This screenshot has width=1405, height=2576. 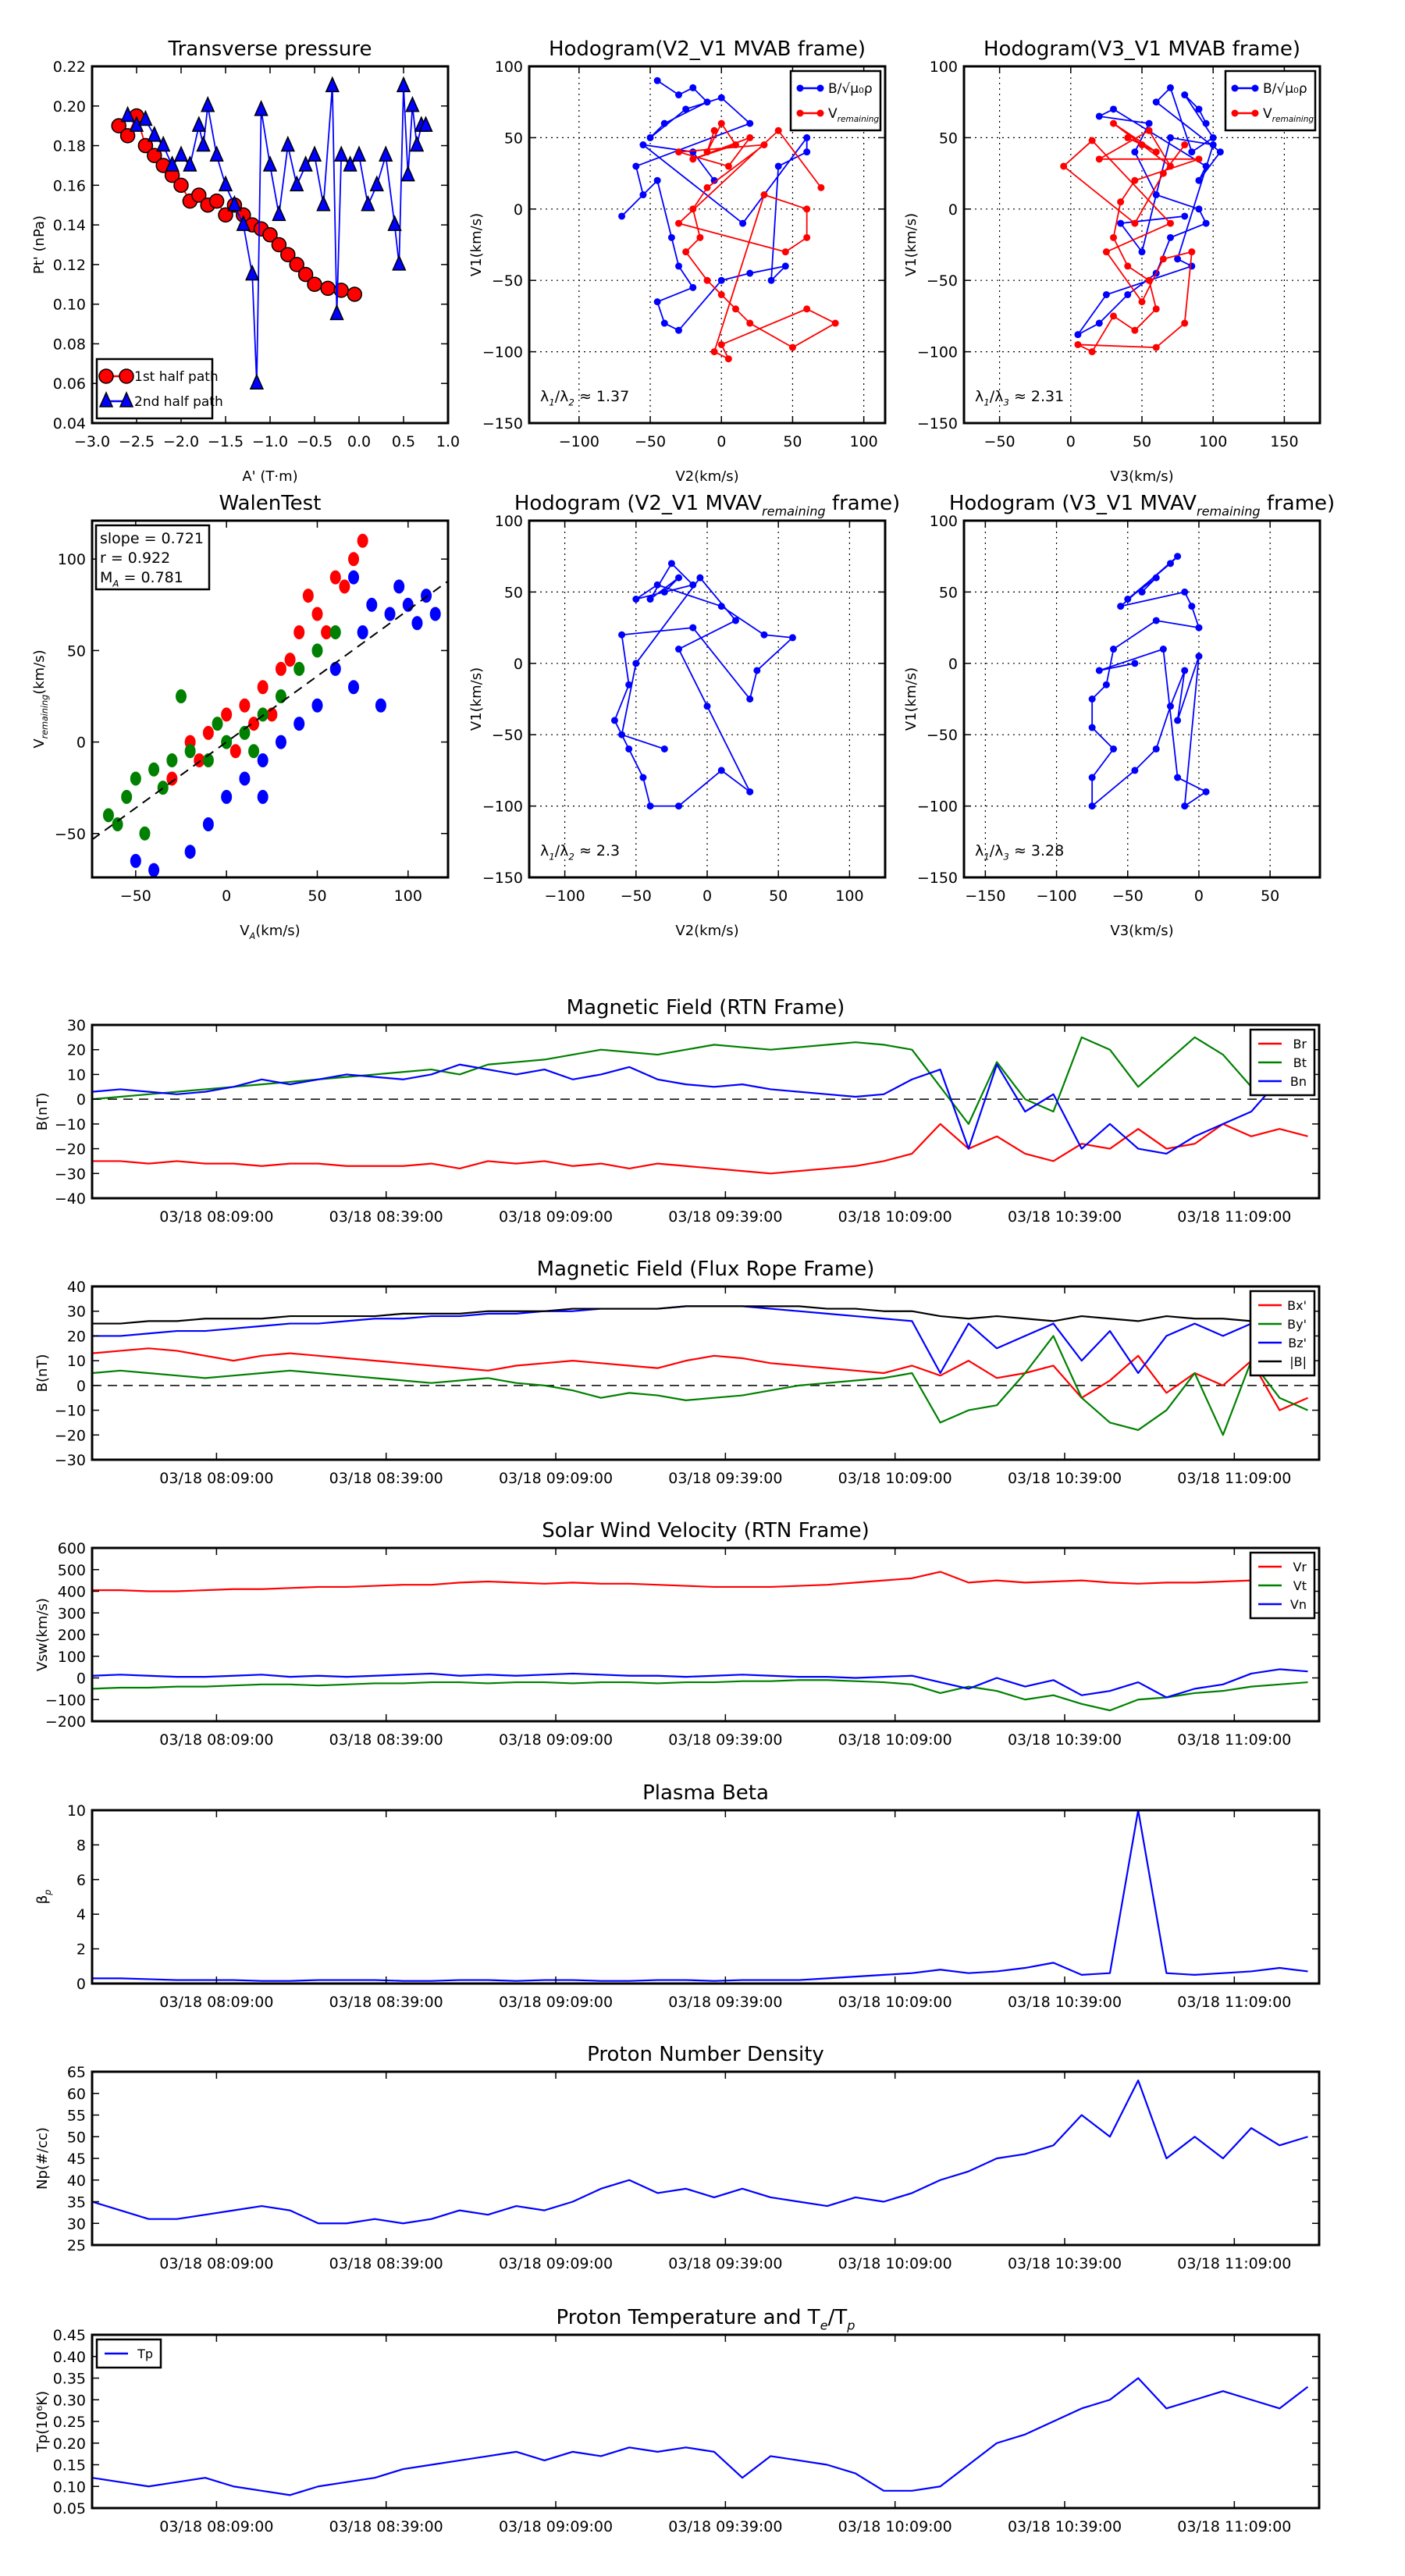 I want to click on legend: B/√μ₀ρ Vremaining, so click(x=1271, y=100).